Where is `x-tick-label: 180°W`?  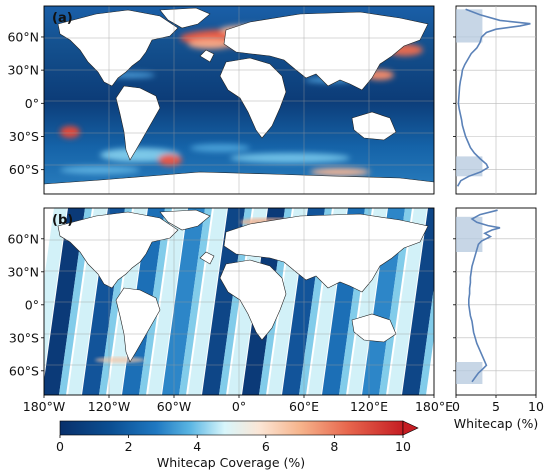 x-tick-label: 180°W is located at coordinates (44, 406).